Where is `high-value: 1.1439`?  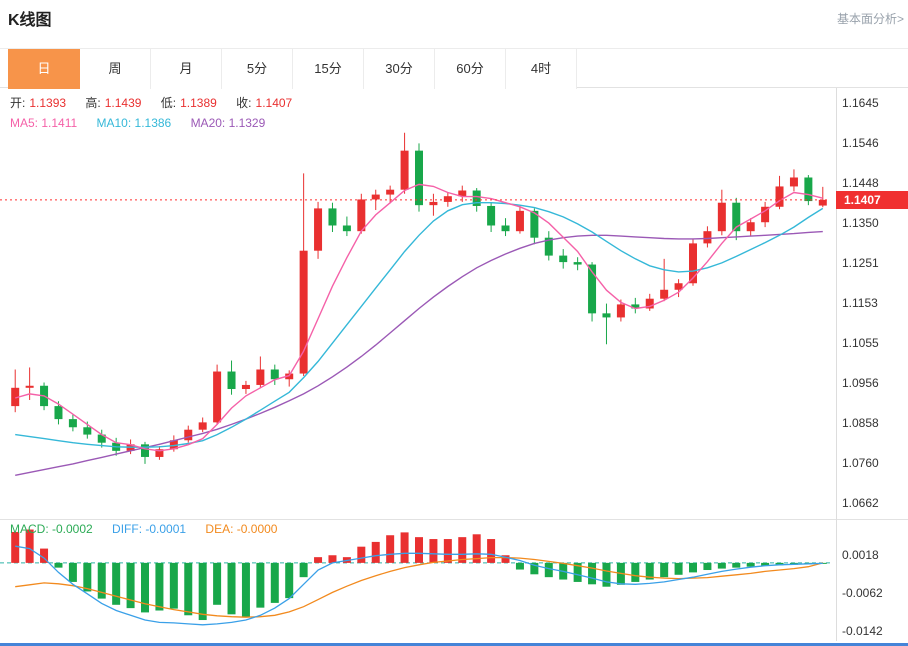
high-value: 1.1439 is located at coordinates (123, 103).